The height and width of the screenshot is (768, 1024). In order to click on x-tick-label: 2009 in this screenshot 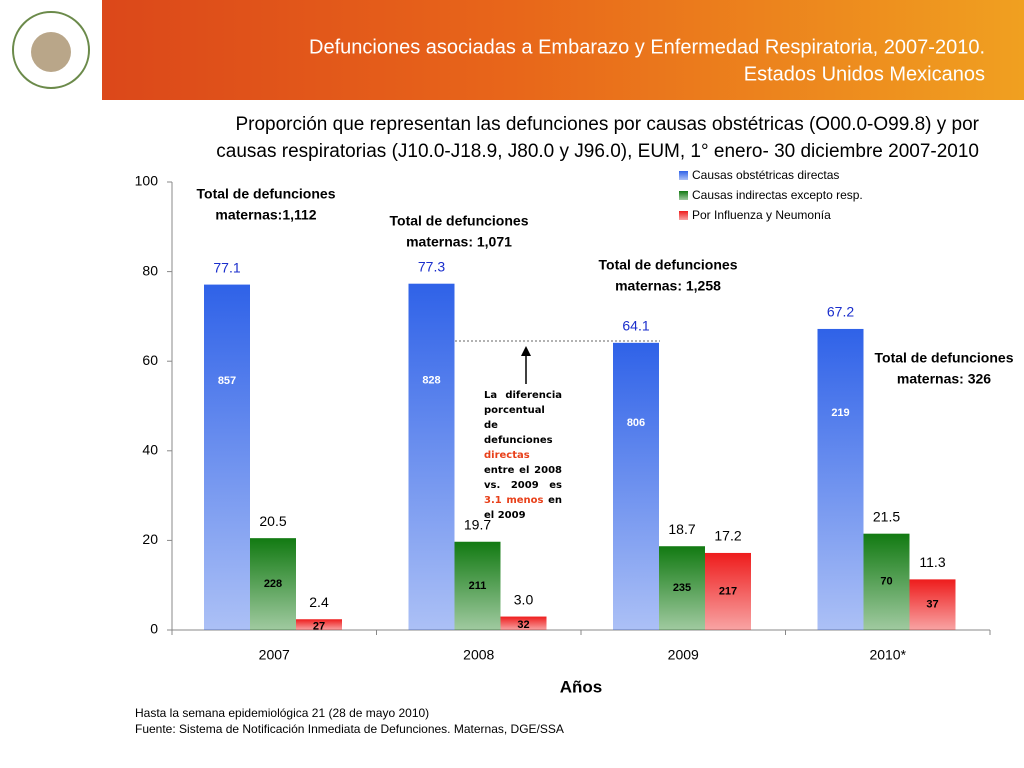, I will do `click(683, 655)`.